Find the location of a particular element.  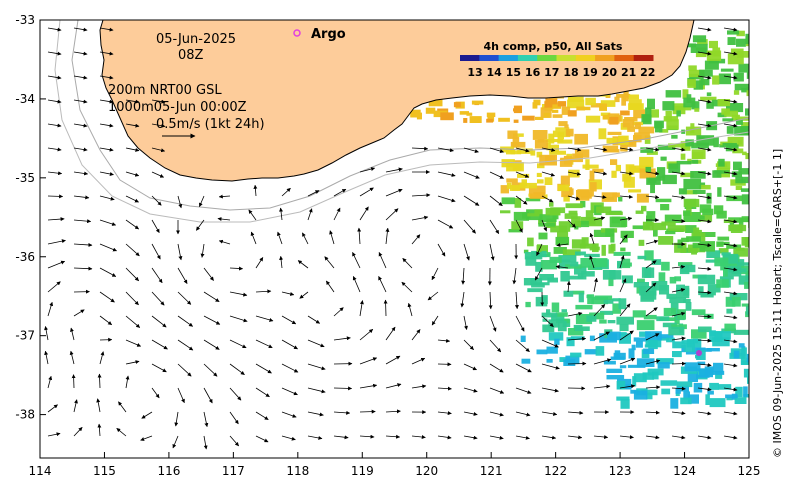

map-date: 05-Jun-2025 is located at coordinates (196, 39).